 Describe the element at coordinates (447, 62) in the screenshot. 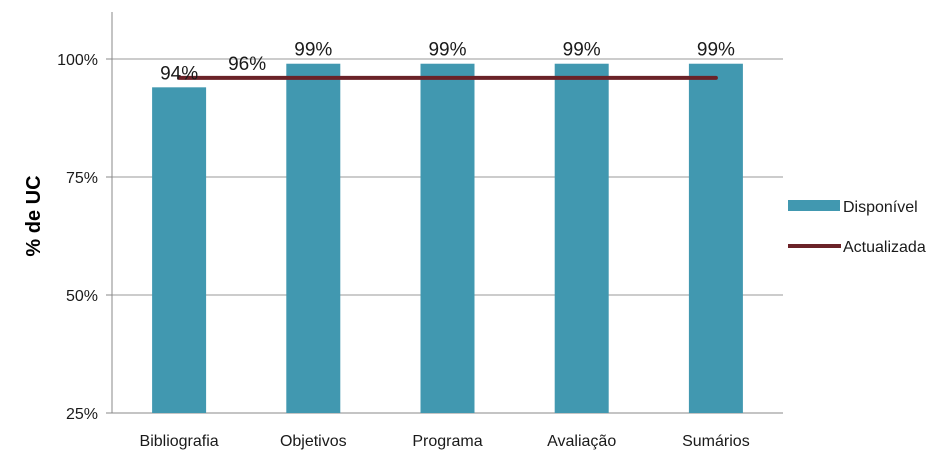

I see `data-labels: 94% 99% 99% 99% 99% 96%` at that location.